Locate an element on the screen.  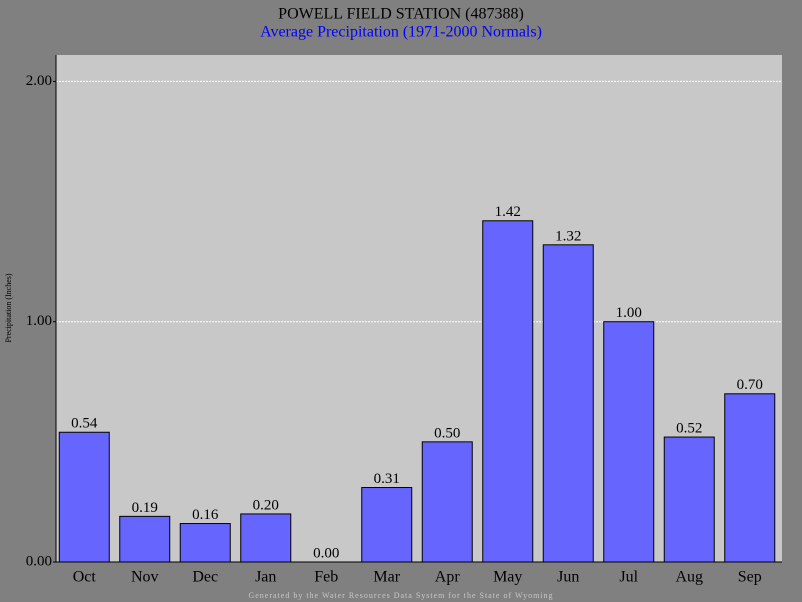
value-label: 0.54 is located at coordinates (84, 424).